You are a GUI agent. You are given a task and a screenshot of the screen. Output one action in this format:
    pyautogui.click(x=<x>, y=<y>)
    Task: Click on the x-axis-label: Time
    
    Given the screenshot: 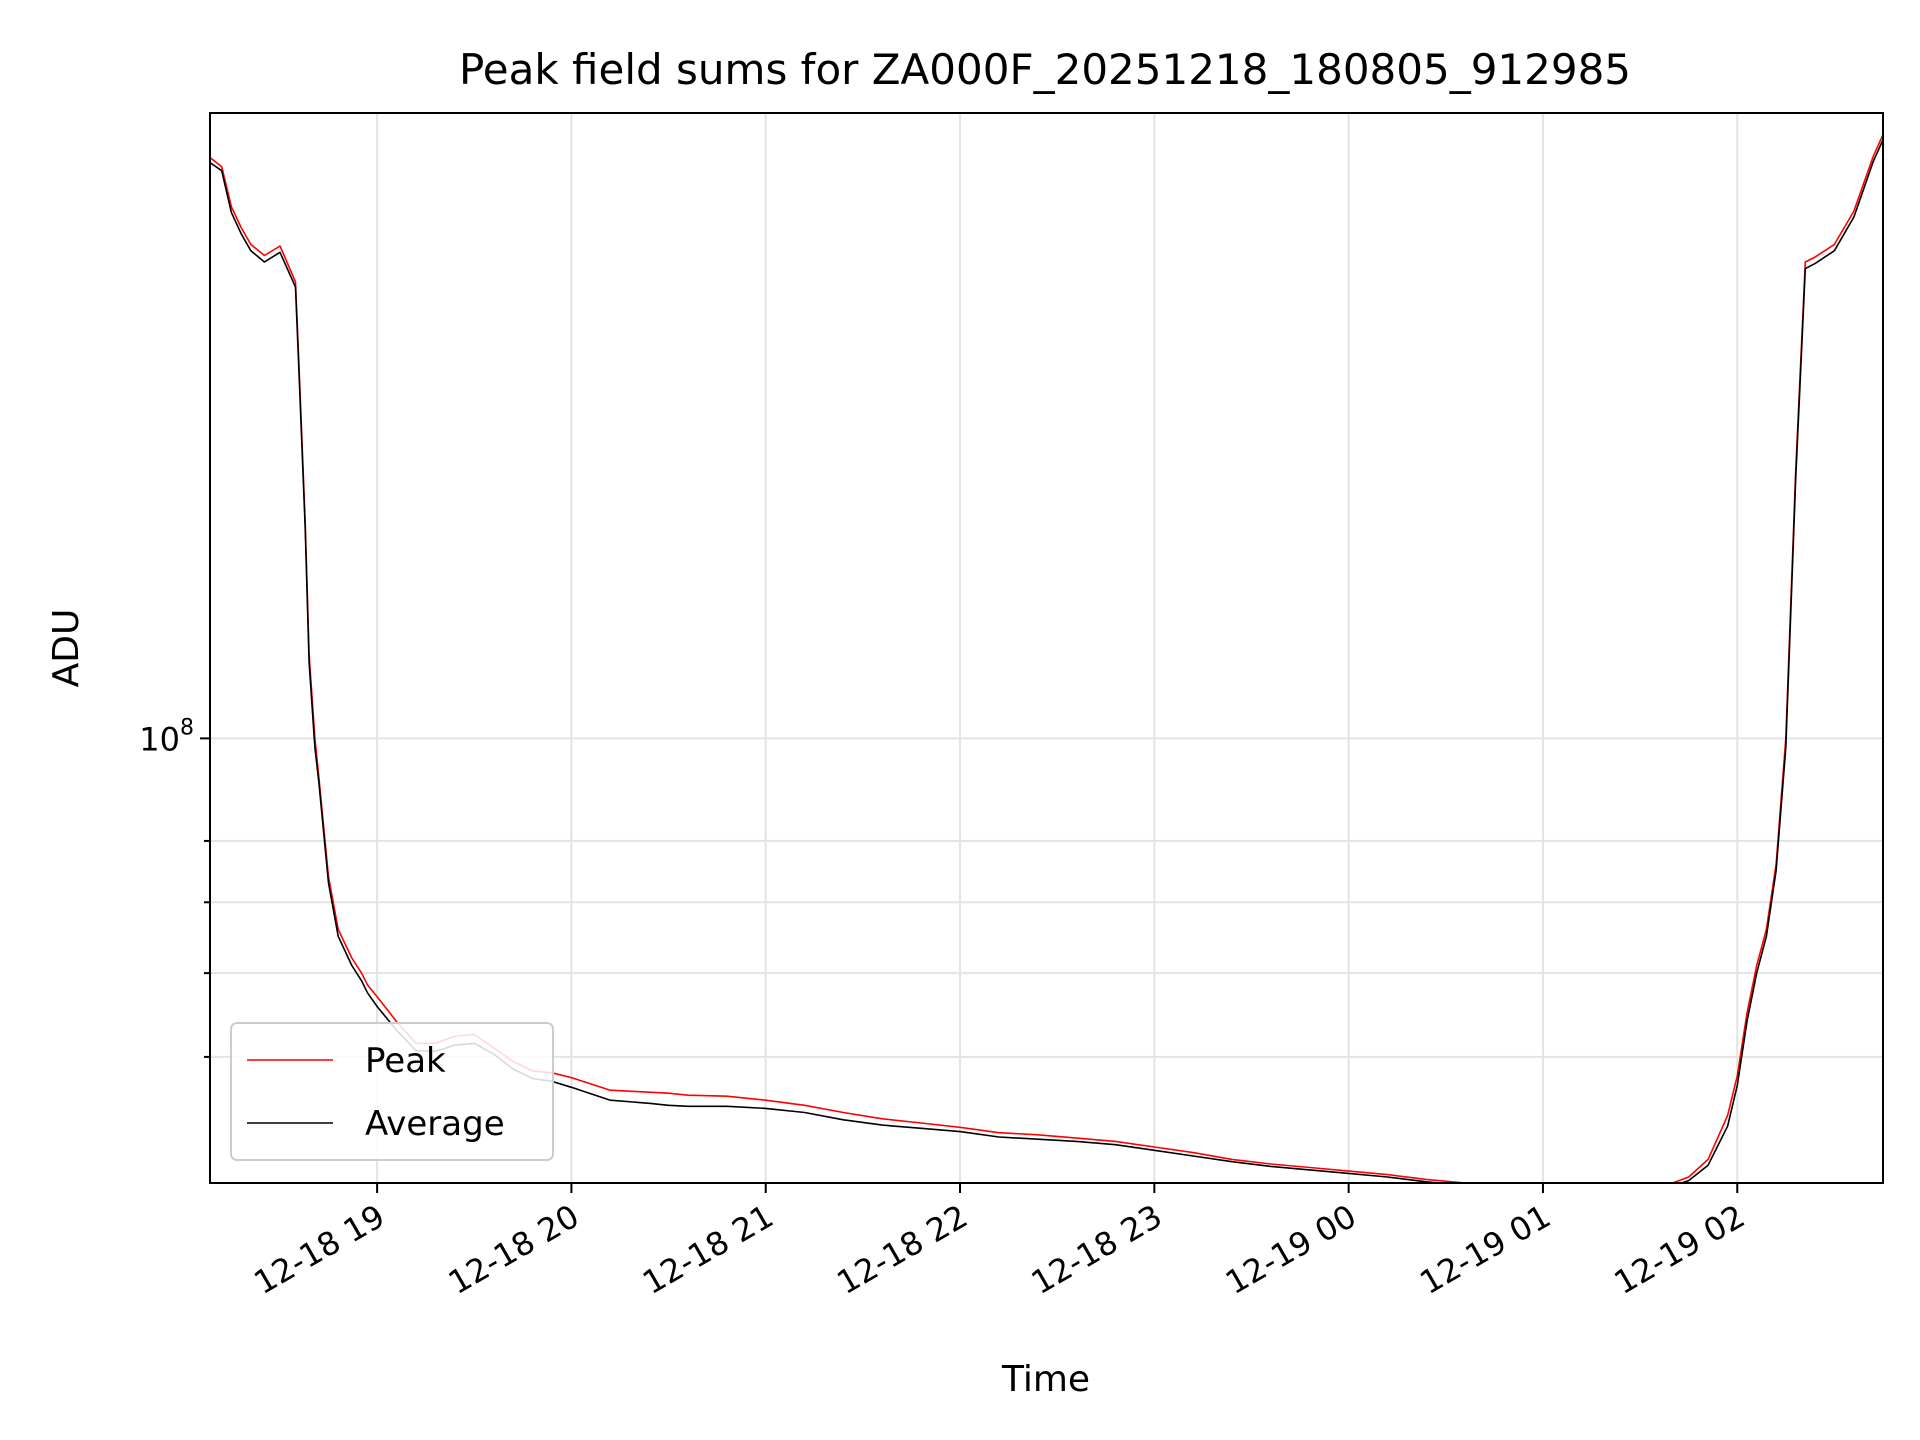 What is the action you would take?
    pyautogui.click(x=1045, y=1379)
    